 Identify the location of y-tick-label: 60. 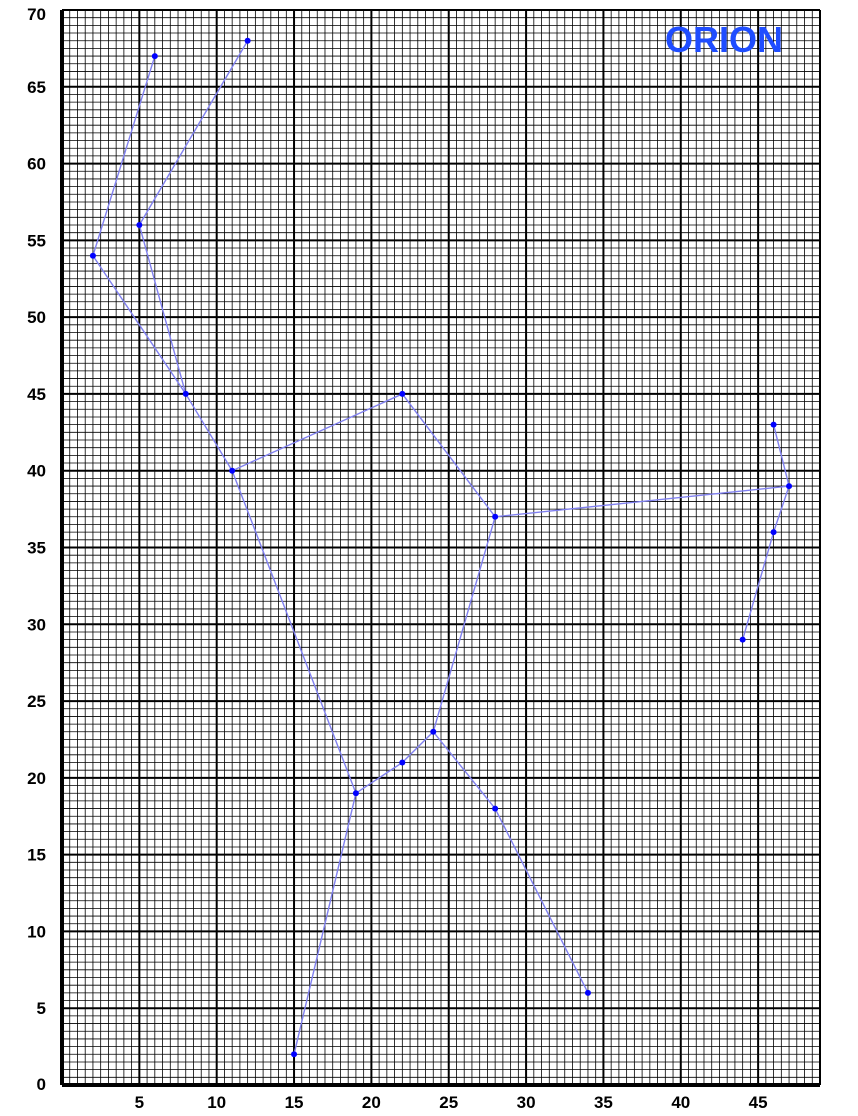
(36, 164).